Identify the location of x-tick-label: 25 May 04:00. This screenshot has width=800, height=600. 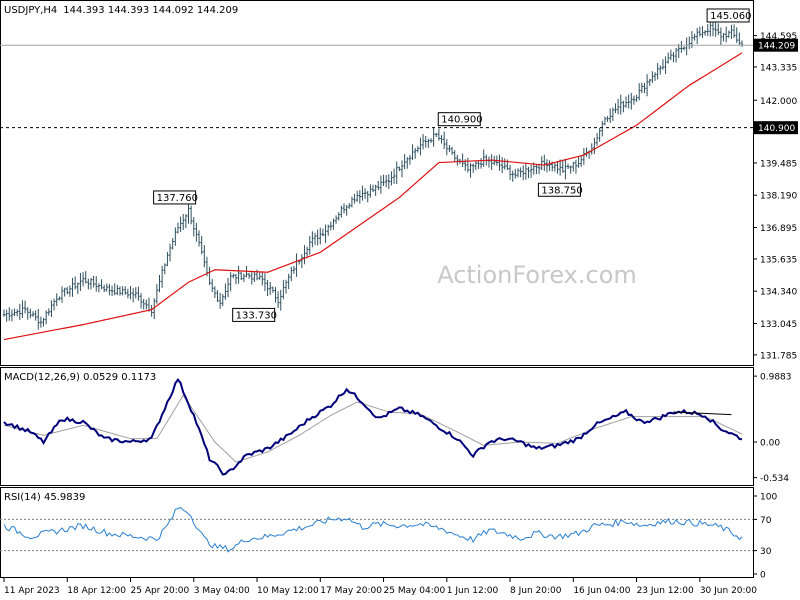
(415, 591).